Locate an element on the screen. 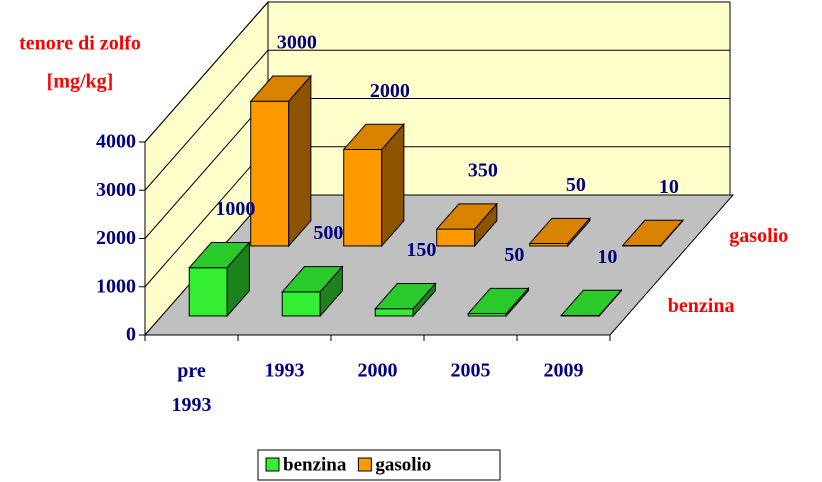 The height and width of the screenshot is (482, 822). y-tick-label: 4000 is located at coordinates (116, 142).